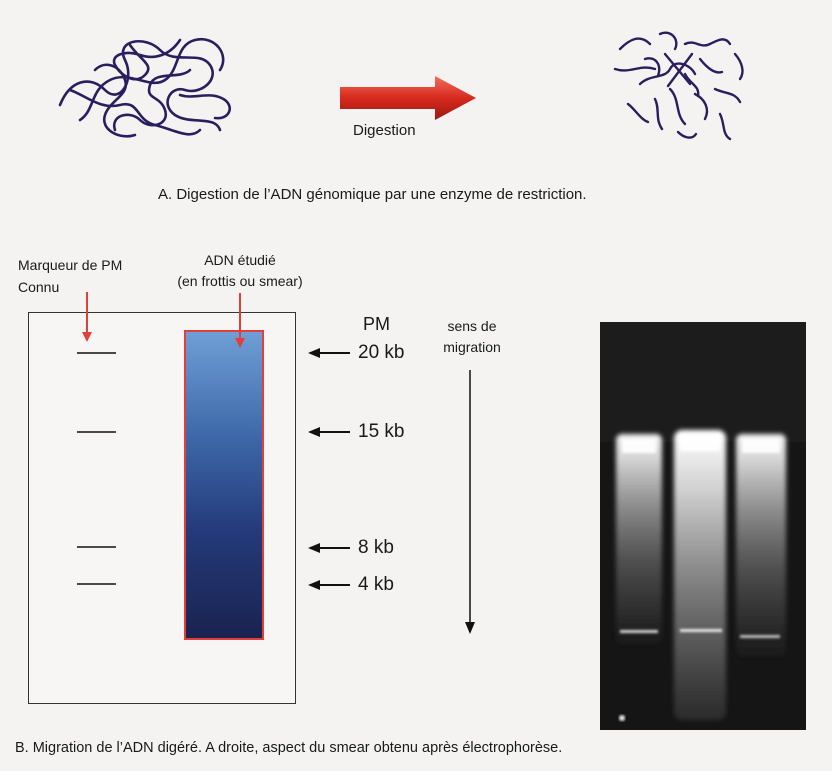  Describe the element at coordinates (39, 287) in the screenshot. I see `marker-label-line2: Connu` at that location.